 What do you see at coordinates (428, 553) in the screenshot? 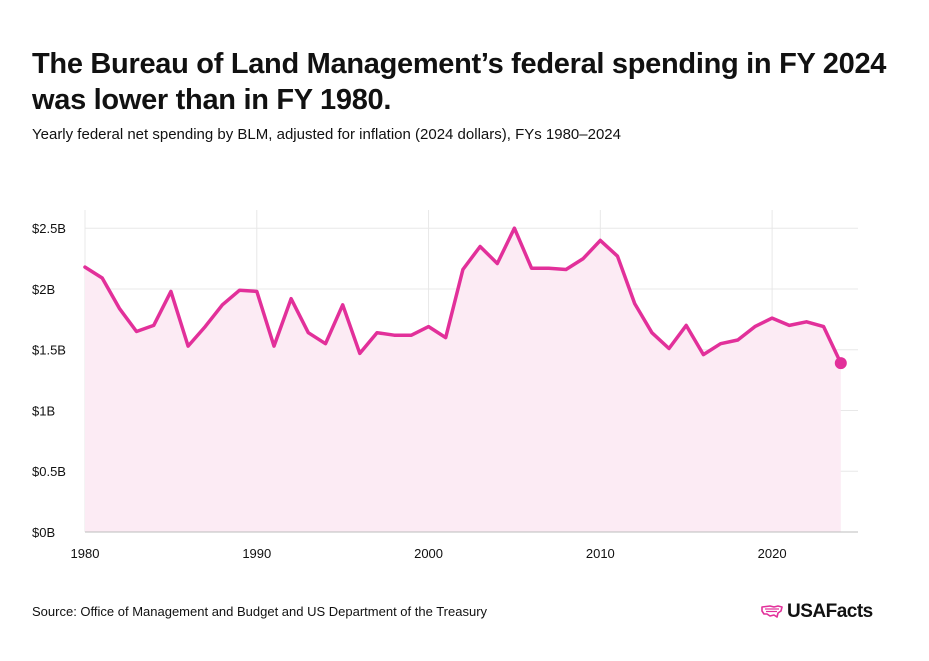
I see `x-tick-label: 2000` at bounding box center [428, 553].